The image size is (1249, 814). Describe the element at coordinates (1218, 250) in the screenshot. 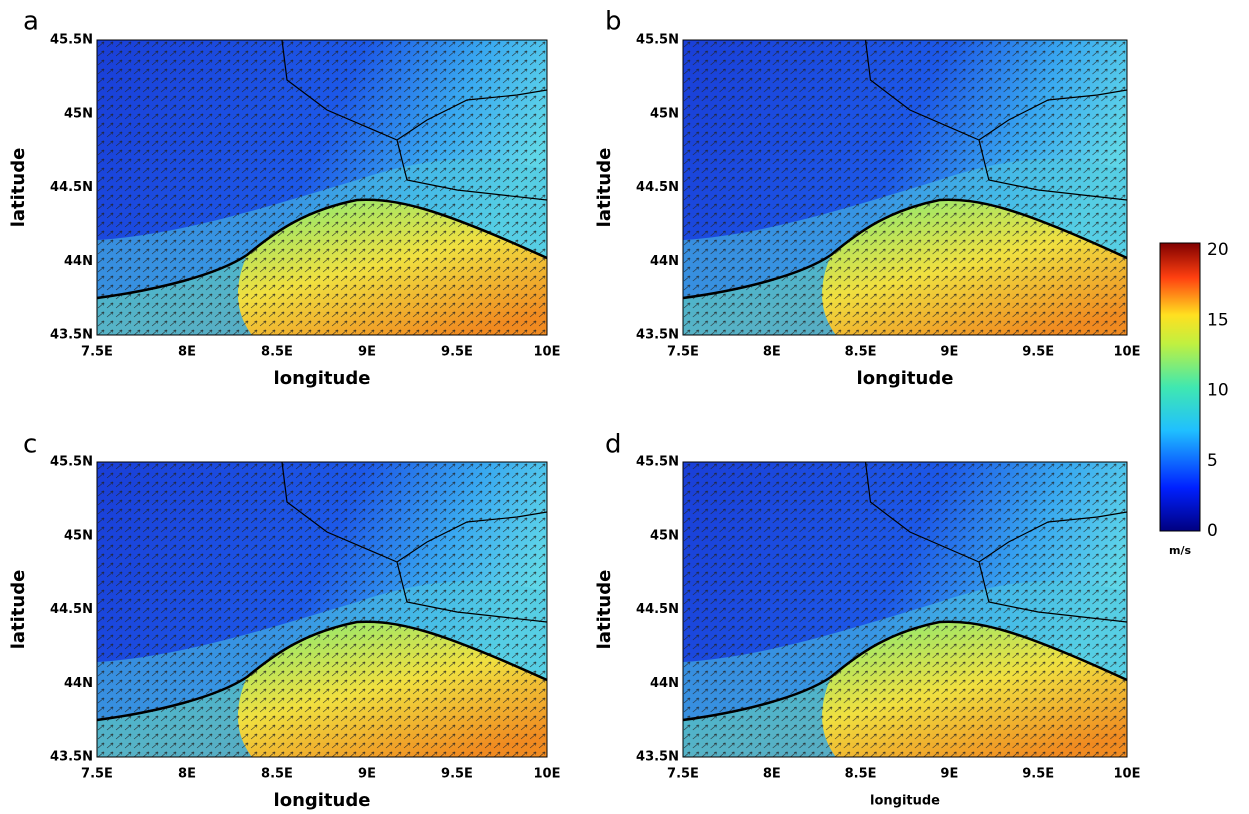

I see `colorbar-tick-label: 20` at that location.